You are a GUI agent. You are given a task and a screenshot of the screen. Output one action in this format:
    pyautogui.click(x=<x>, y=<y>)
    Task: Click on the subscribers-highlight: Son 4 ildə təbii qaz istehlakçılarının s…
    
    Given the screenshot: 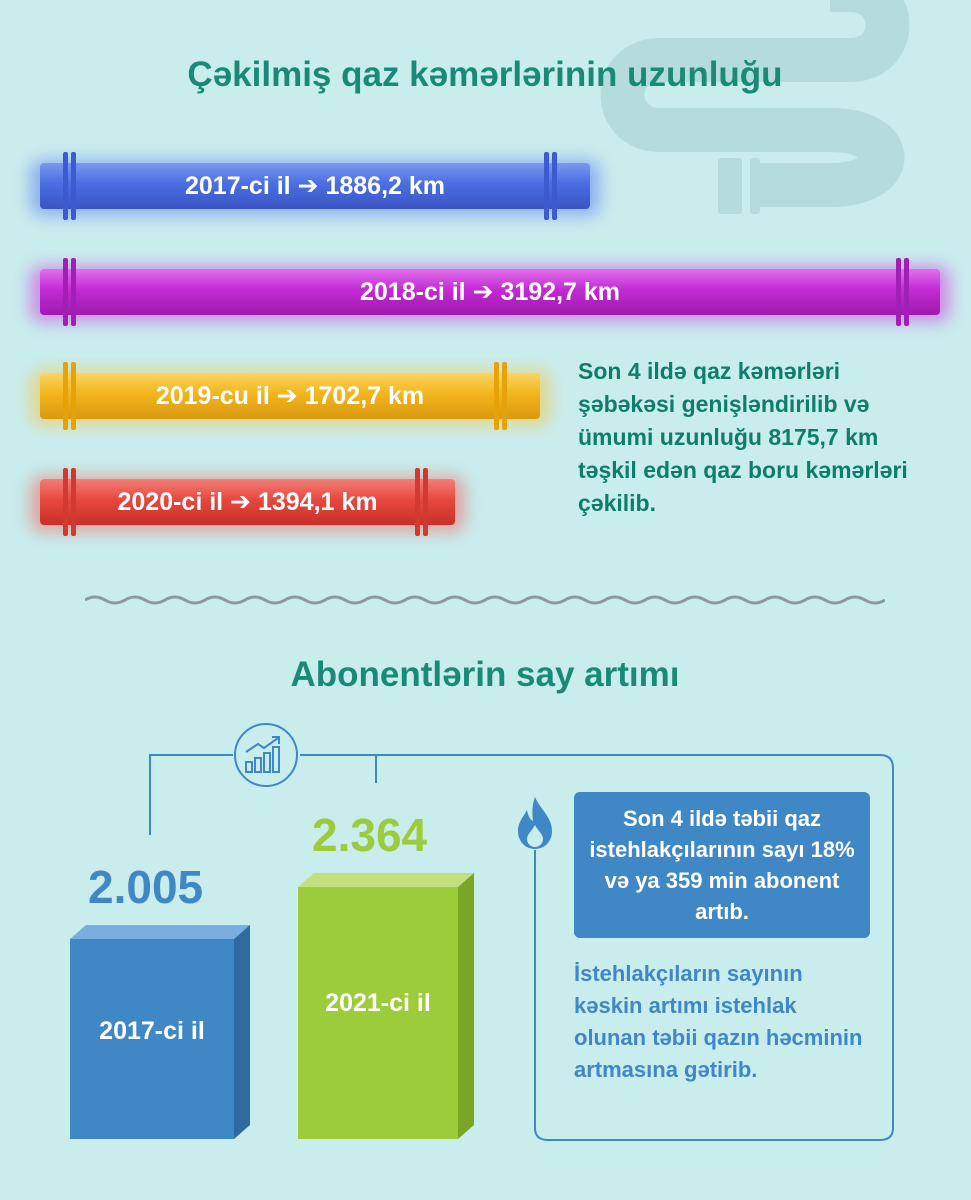 What is the action you would take?
    pyautogui.click(x=722, y=865)
    